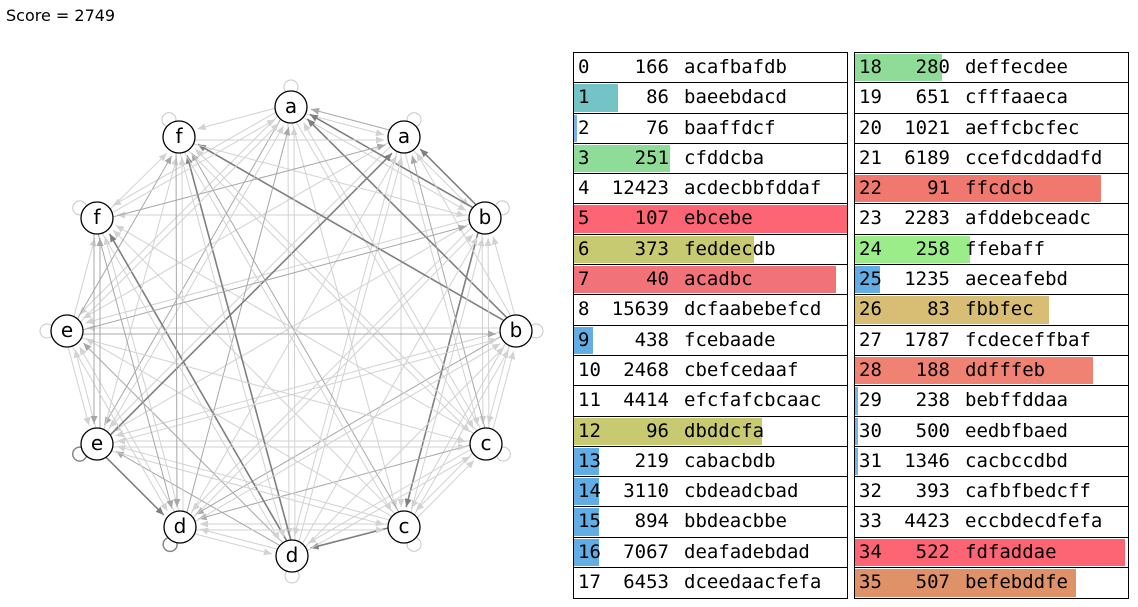 The width and height of the screenshot is (1138, 607). What do you see at coordinates (710, 250) in the screenshot?
I see `table-row: 6 373 feddecdb` at bounding box center [710, 250].